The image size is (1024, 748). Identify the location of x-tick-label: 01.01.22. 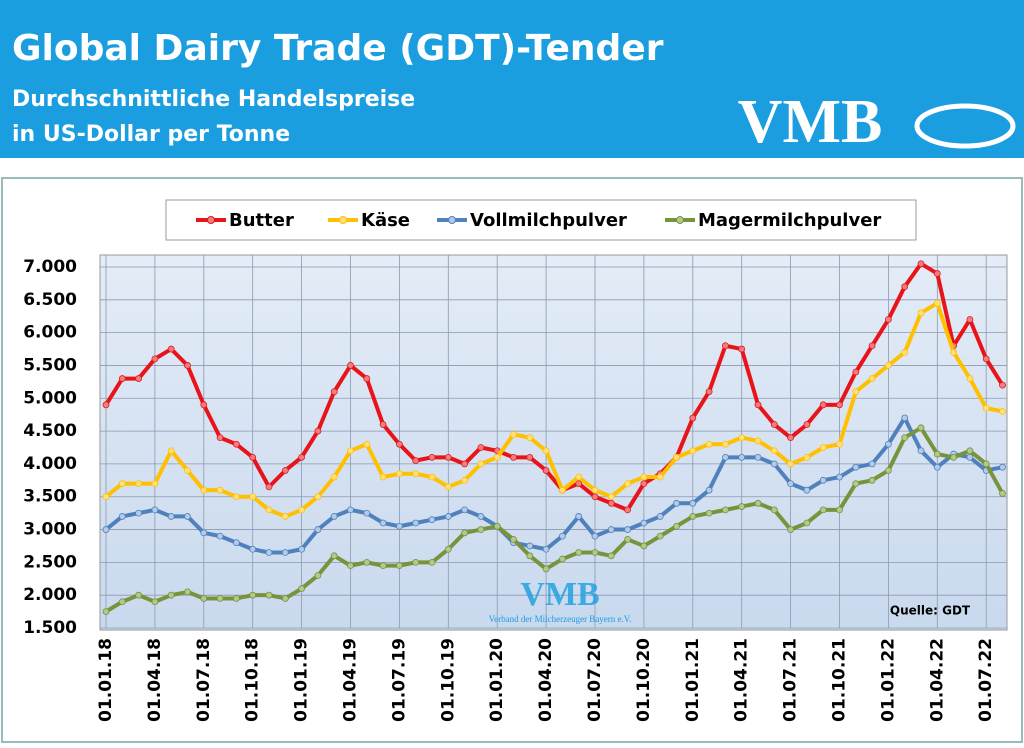
(888, 680).